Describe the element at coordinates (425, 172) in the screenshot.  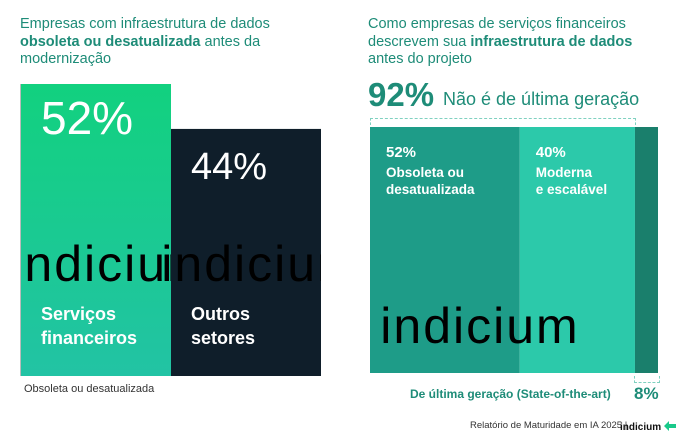
I see `segment-category-label: Obsoleta ou` at that location.